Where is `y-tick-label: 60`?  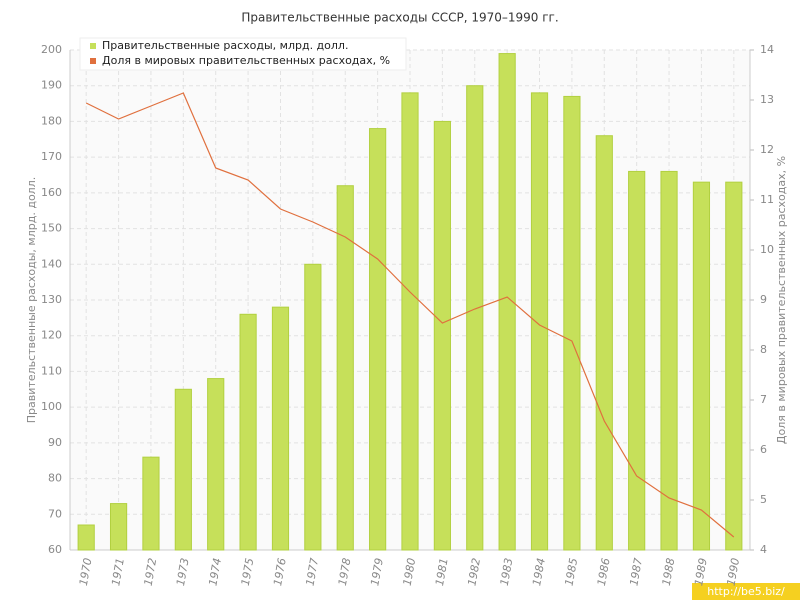
y-tick-label: 60 is located at coordinates (55, 549).